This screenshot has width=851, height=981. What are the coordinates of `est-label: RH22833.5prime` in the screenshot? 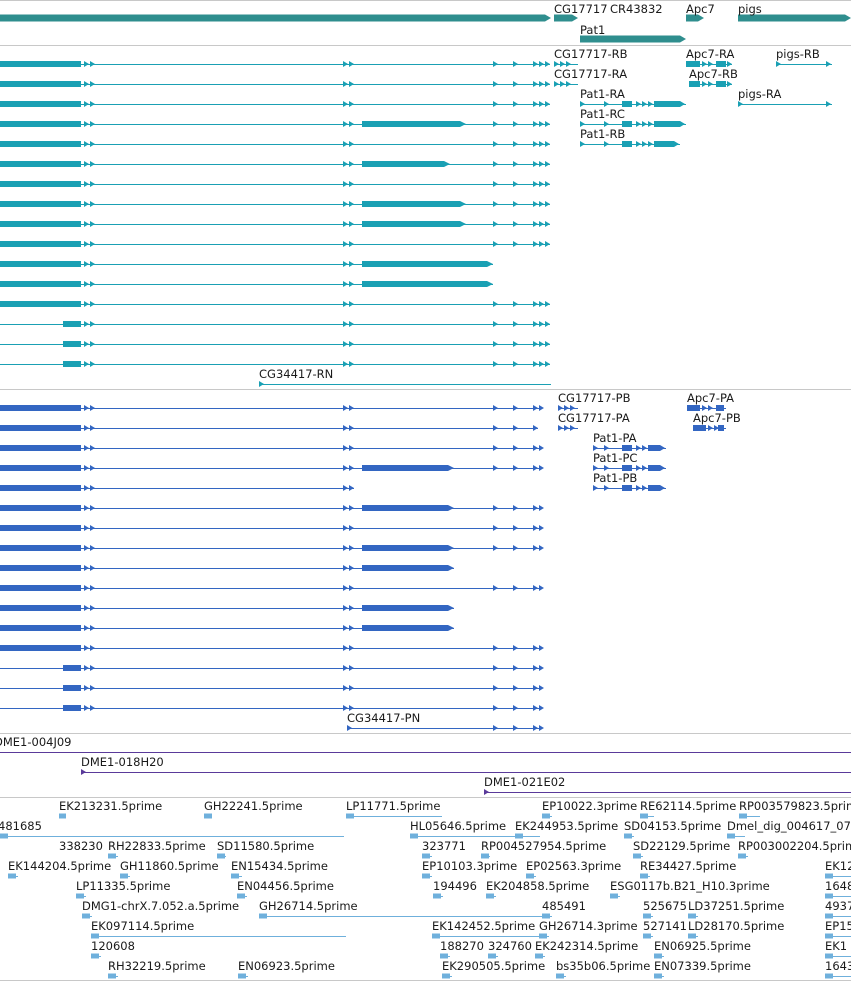 It's located at (157, 846).